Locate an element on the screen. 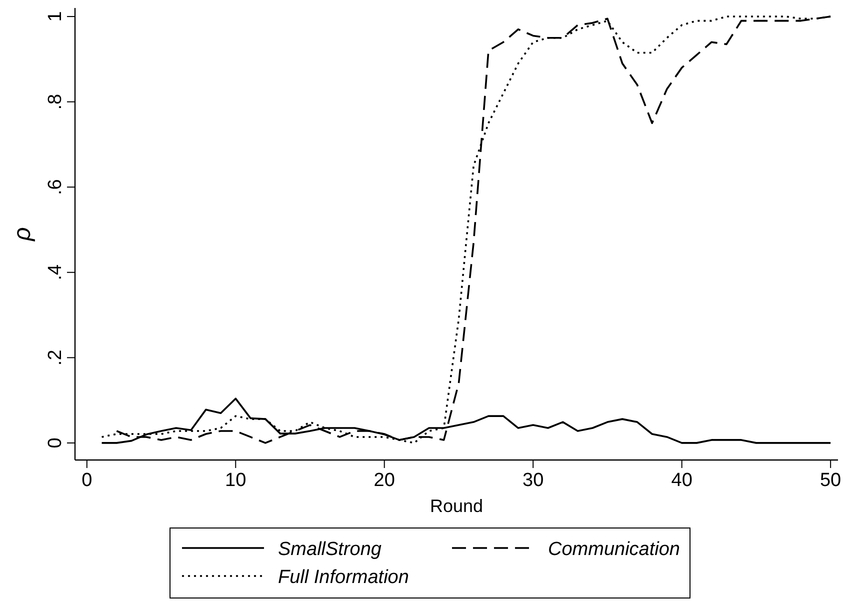 The width and height of the screenshot is (846, 608). x-tick-label: 40 is located at coordinates (681, 480).